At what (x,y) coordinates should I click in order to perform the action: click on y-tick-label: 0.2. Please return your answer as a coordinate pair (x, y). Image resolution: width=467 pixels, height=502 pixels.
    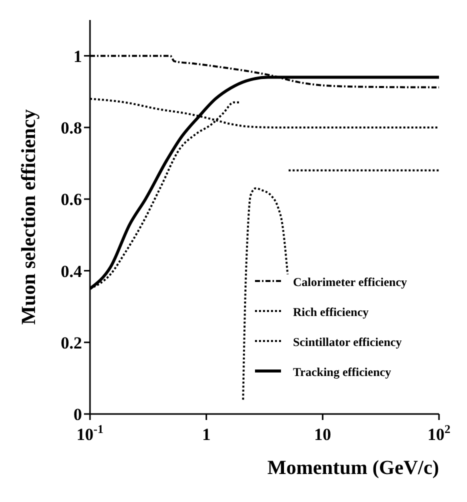
    Looking at the image, I should click on (71, 342).